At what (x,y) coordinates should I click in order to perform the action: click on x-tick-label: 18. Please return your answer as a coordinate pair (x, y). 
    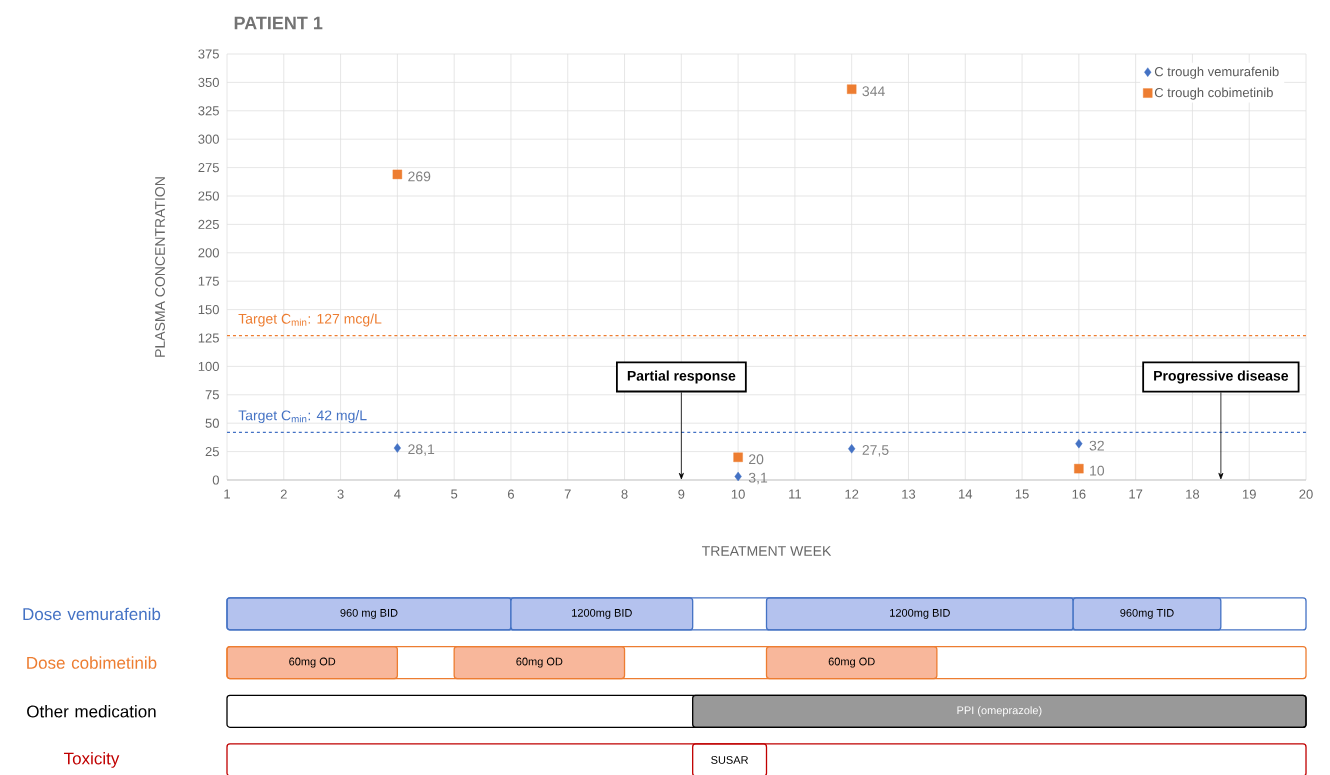
    Looking at the image, I should click on (1193, 494).